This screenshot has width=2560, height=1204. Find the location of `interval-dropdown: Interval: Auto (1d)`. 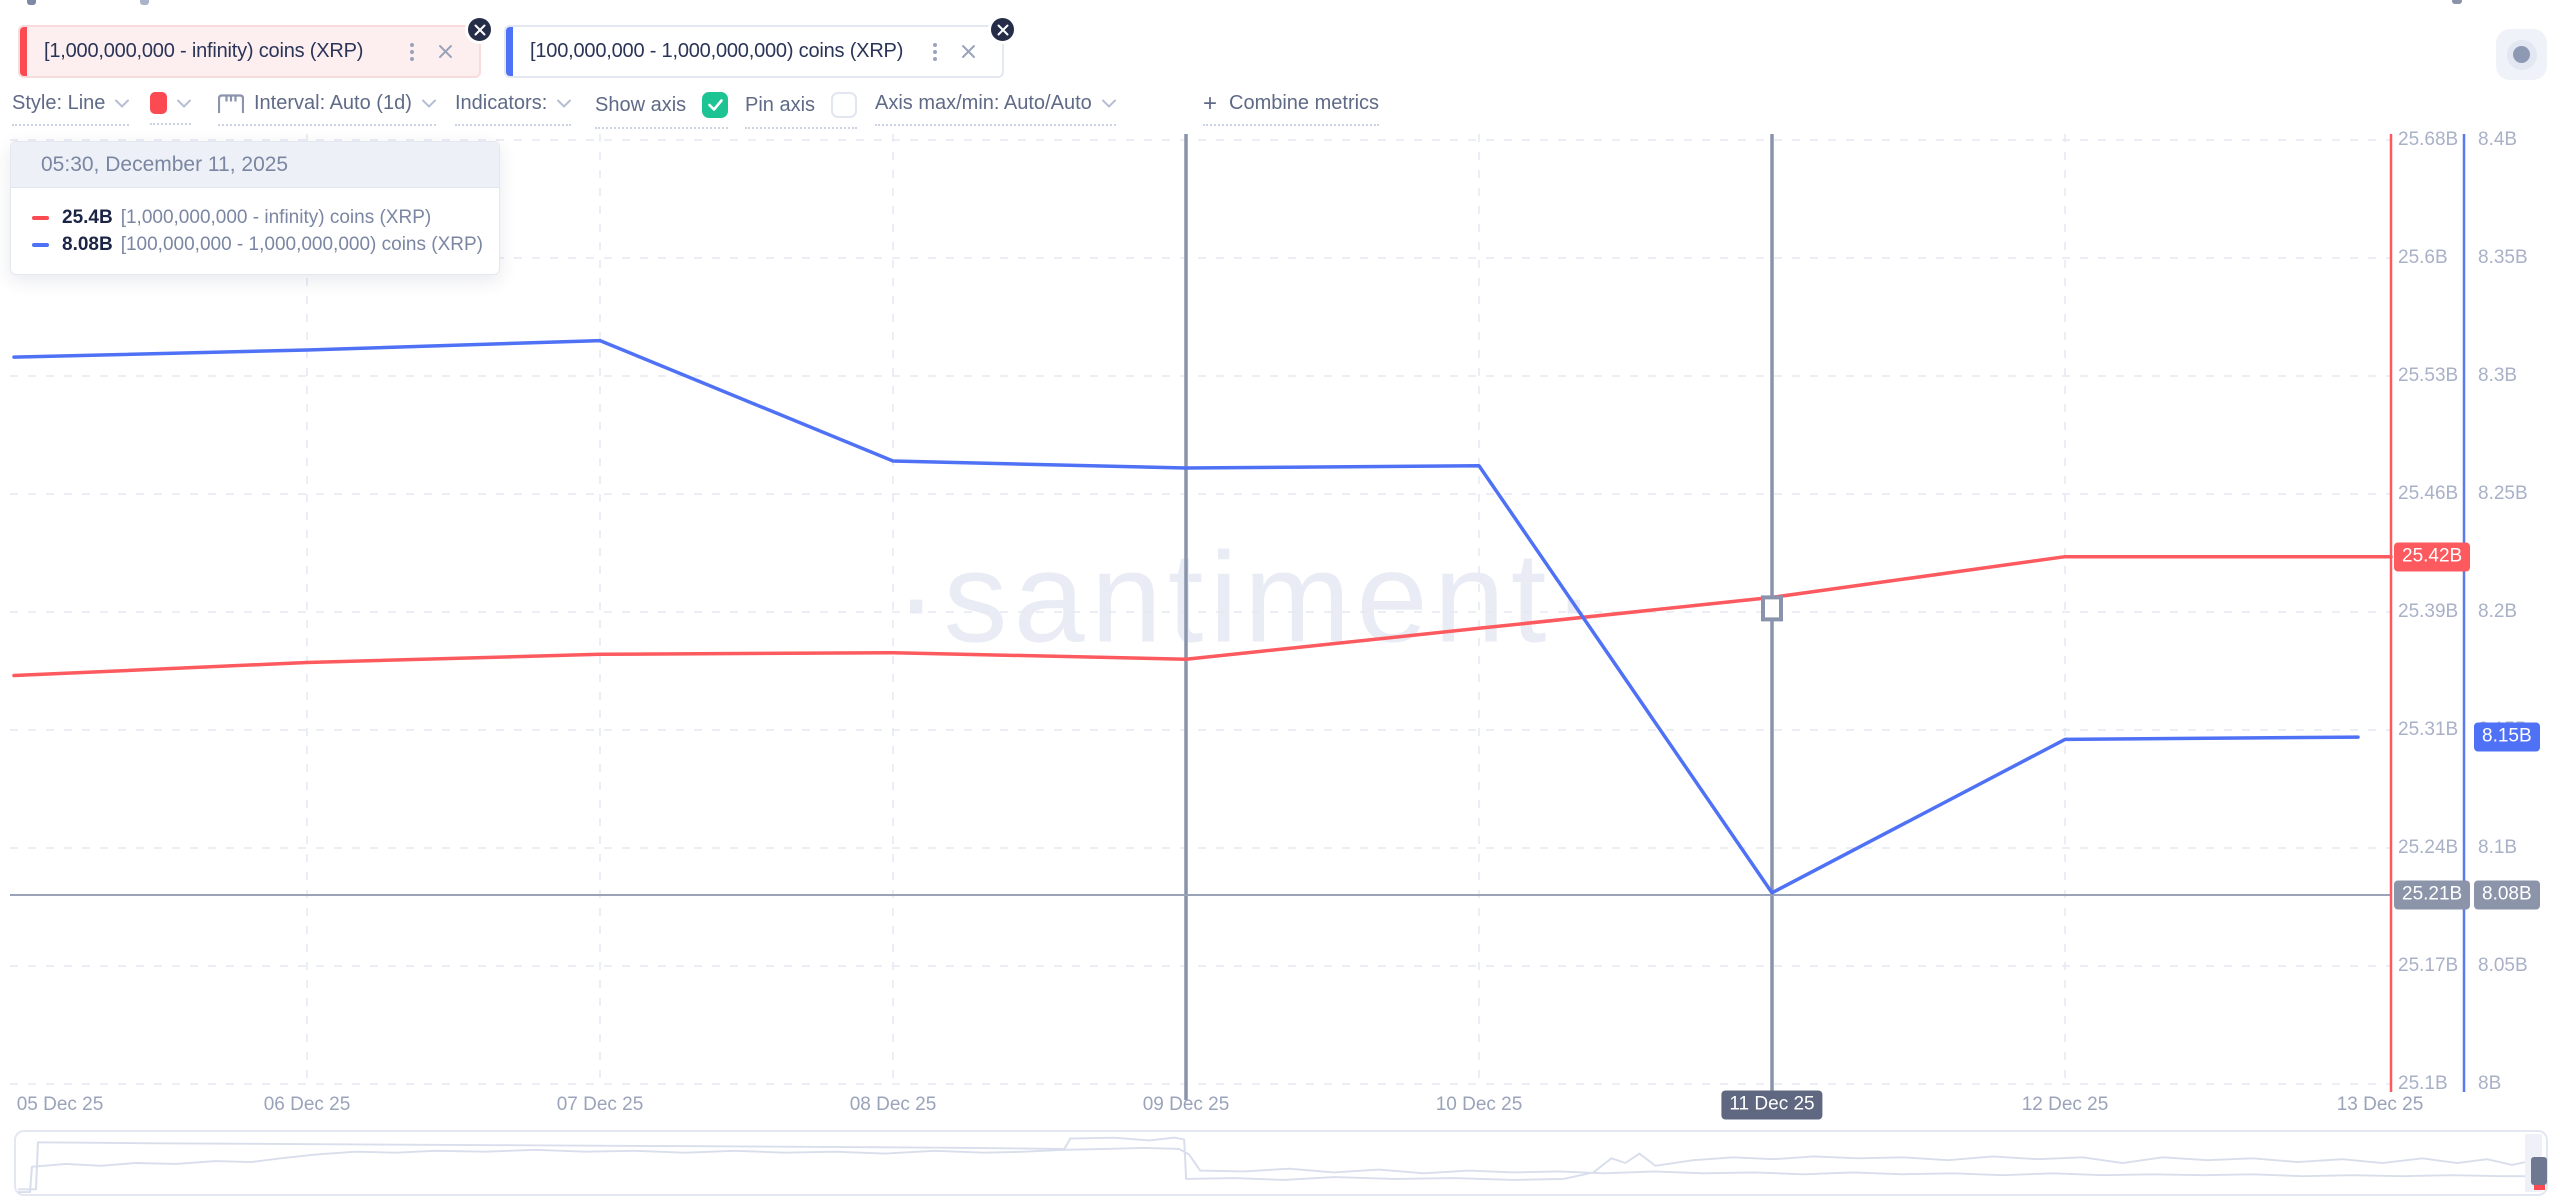

interval-dropdown: Interval: Auto (1d) is located at coordinates (327, 109).